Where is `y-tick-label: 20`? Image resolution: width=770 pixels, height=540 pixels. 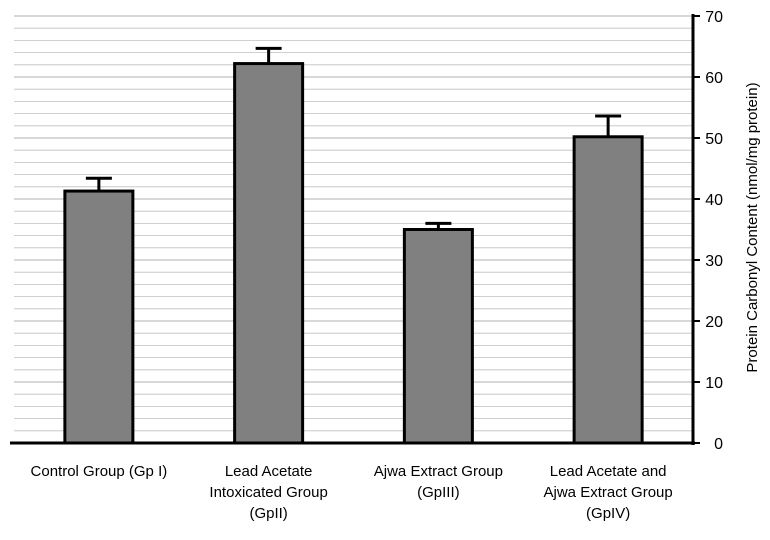
y-tick-label: 20 is located at coordinates (714, 322).